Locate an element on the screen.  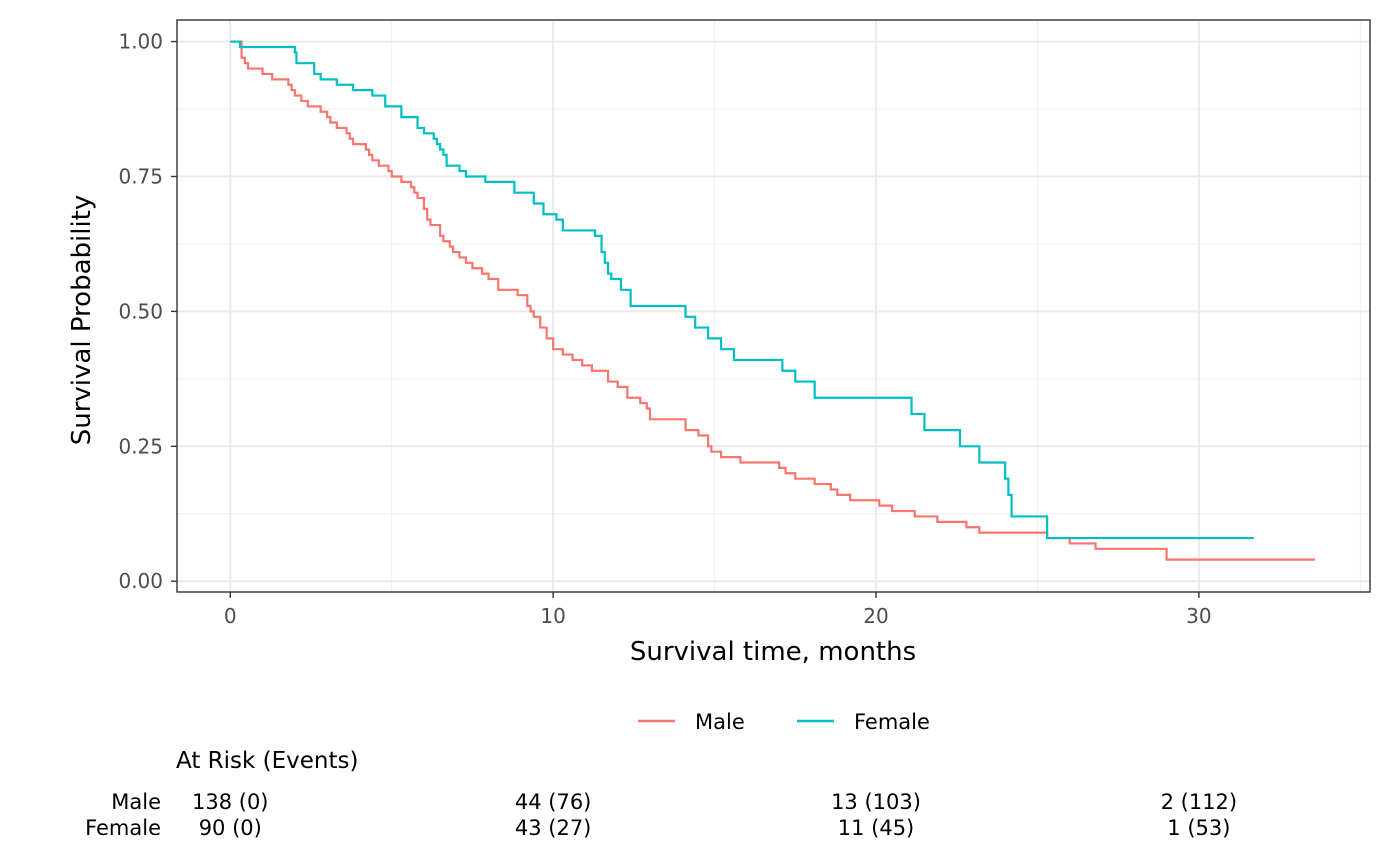
y-tick-label: 1.00 is located at coordinates (140, 42).